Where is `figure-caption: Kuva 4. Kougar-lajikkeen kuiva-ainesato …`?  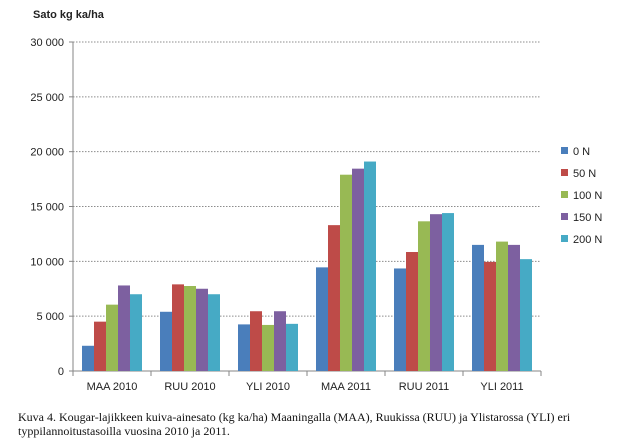
figure-caption: Kuva 4. Kougar-lajikkeen kuiva-ainesato … is located at coordinates (313, 424).